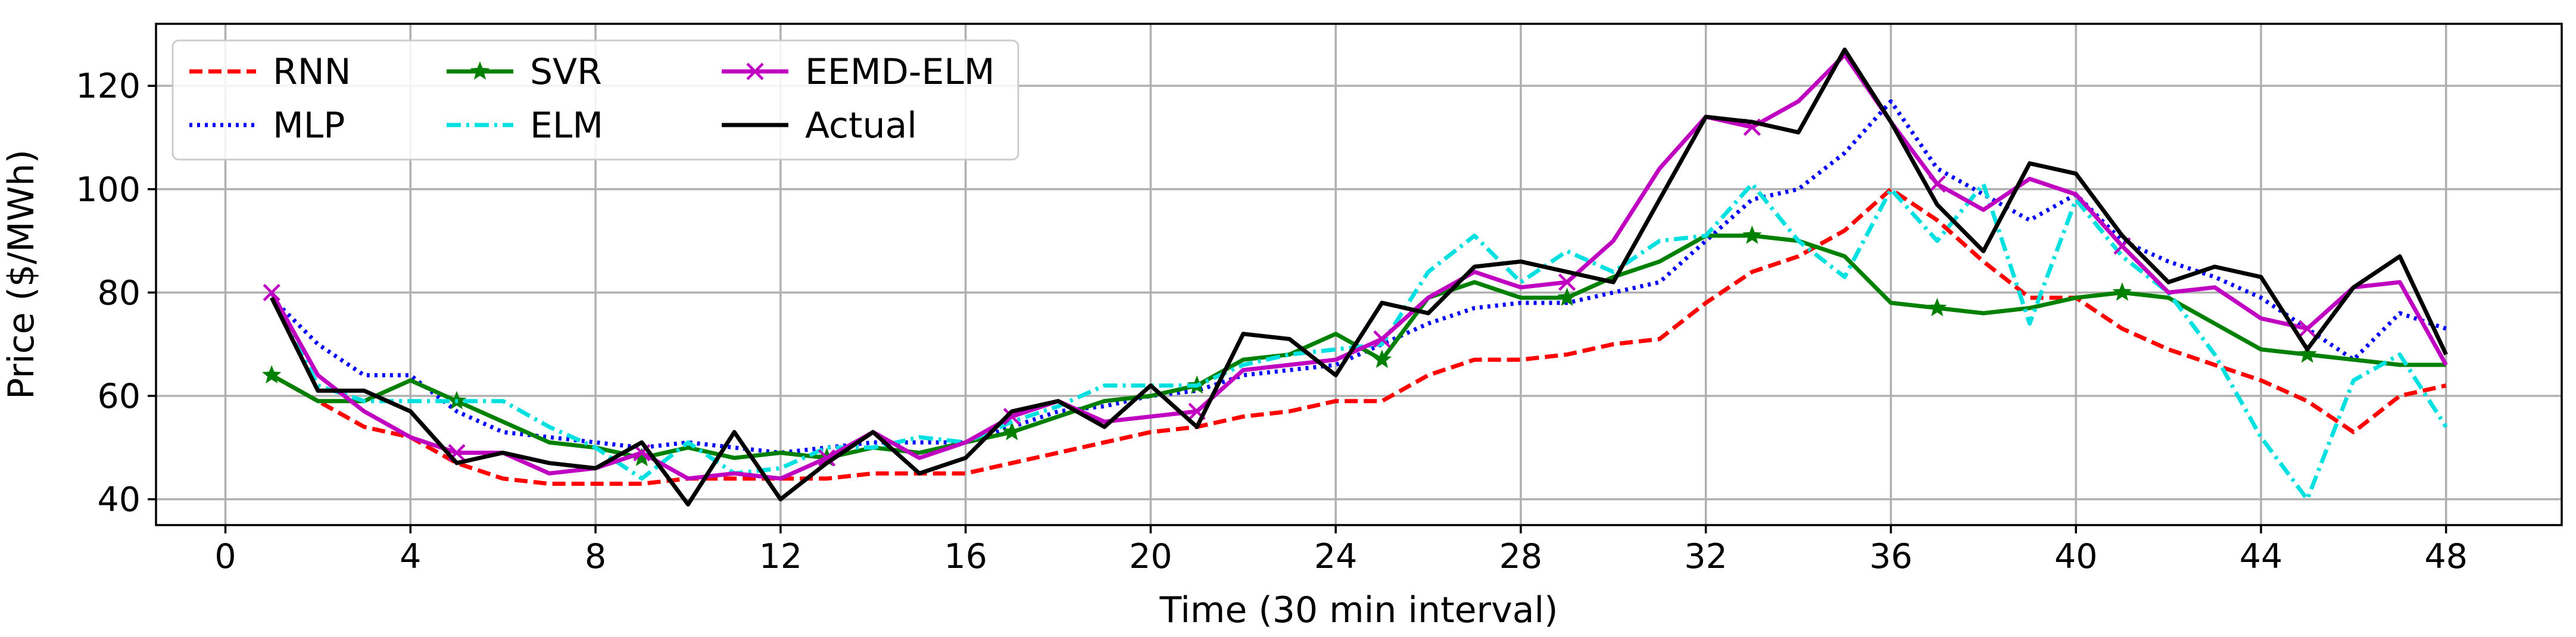 The width and height of the screenshot is (2576, 637). Describe the element at coordinates (1336, 556) in the screenshot. I see `x-tick-label: 24` at that location.